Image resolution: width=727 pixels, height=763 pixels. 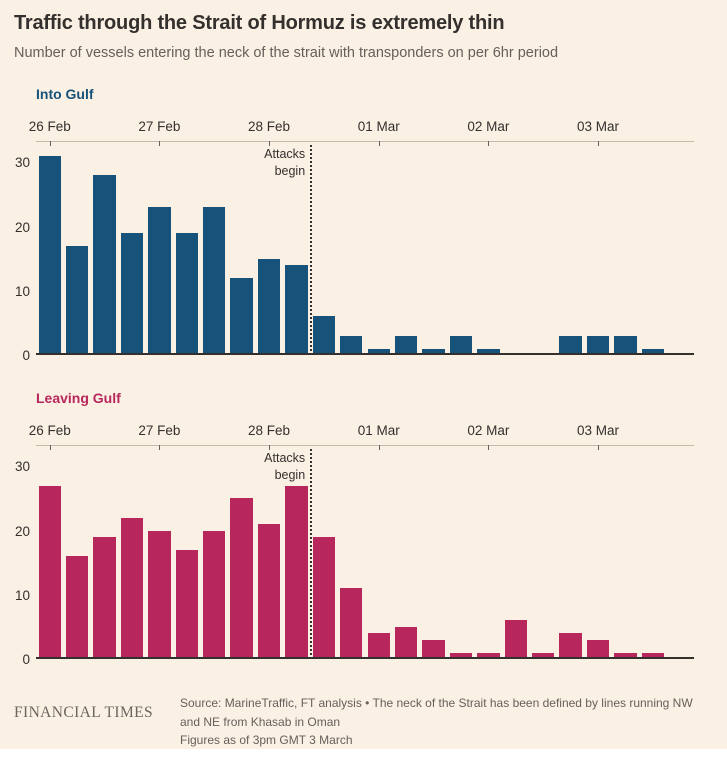 What do you see at coordinates (378, 430) in the screenshot?
I see `x-tick-label: 01 Mar` at bounding box center [378, 430].